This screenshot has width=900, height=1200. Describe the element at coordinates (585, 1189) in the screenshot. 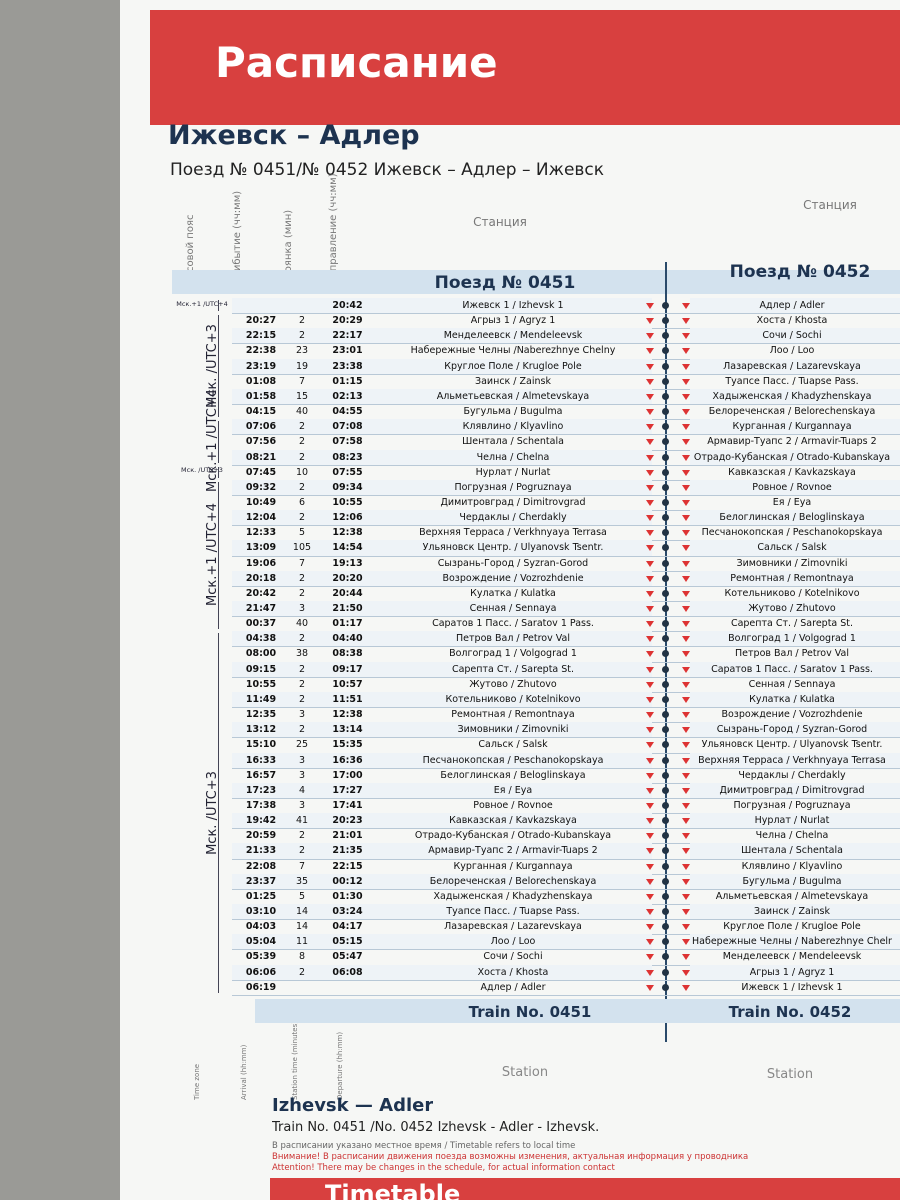

I see `footer-banner-bar` at that location.